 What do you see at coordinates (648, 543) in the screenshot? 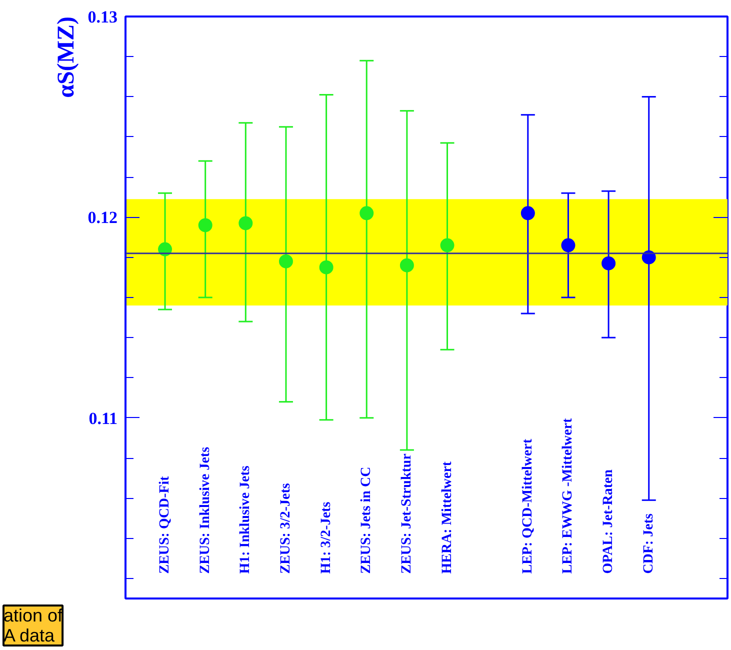
I see `x-tick-label: CDF: Jets` at bounding box center [648, 543].